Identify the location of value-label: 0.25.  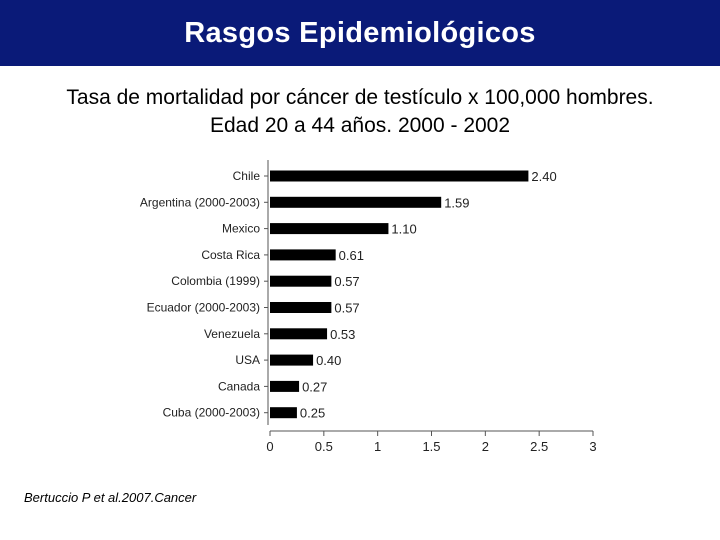
(312, 413).